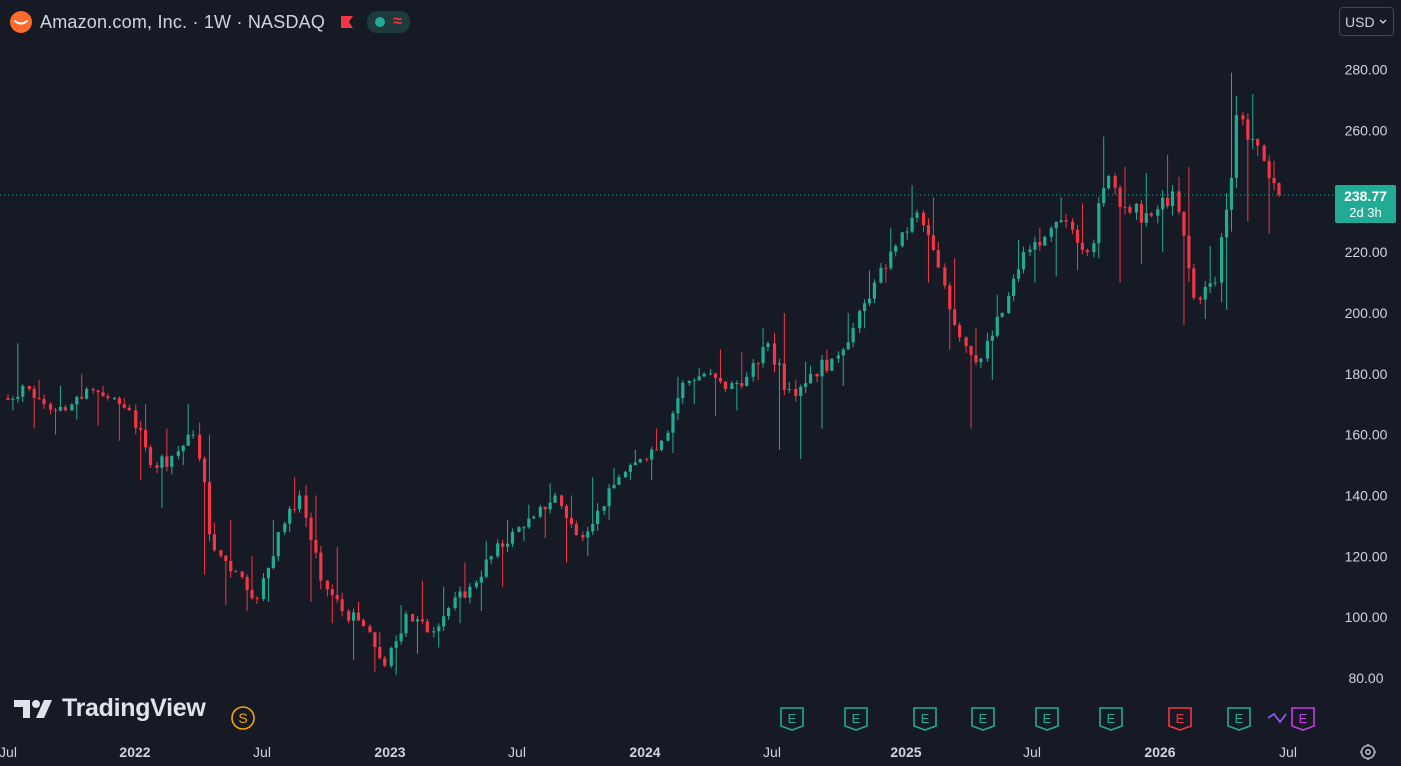  Describe the element at coordinates (134, 752) in the screenshot. I see `x-tick-label: 2022` at that location.